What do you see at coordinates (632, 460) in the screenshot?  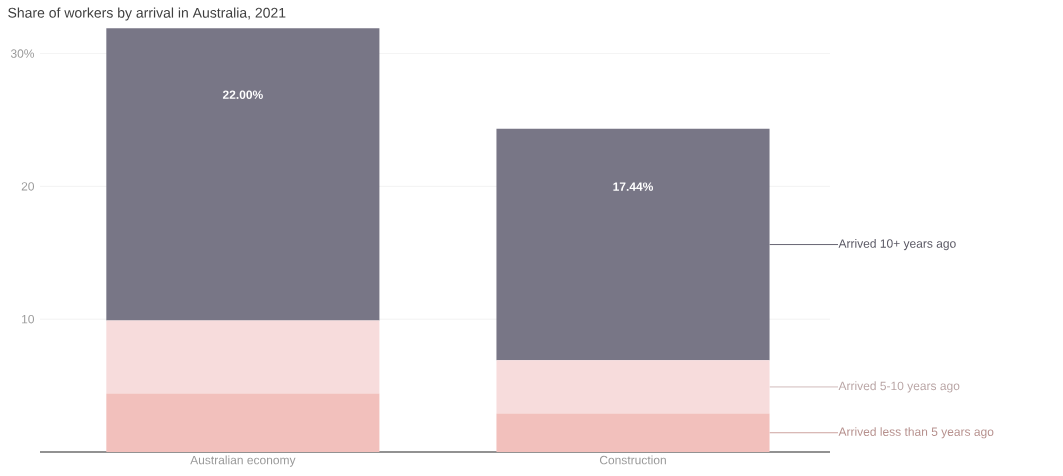 I see `x-tick-label: Construction` at bounding box center [632, 460].